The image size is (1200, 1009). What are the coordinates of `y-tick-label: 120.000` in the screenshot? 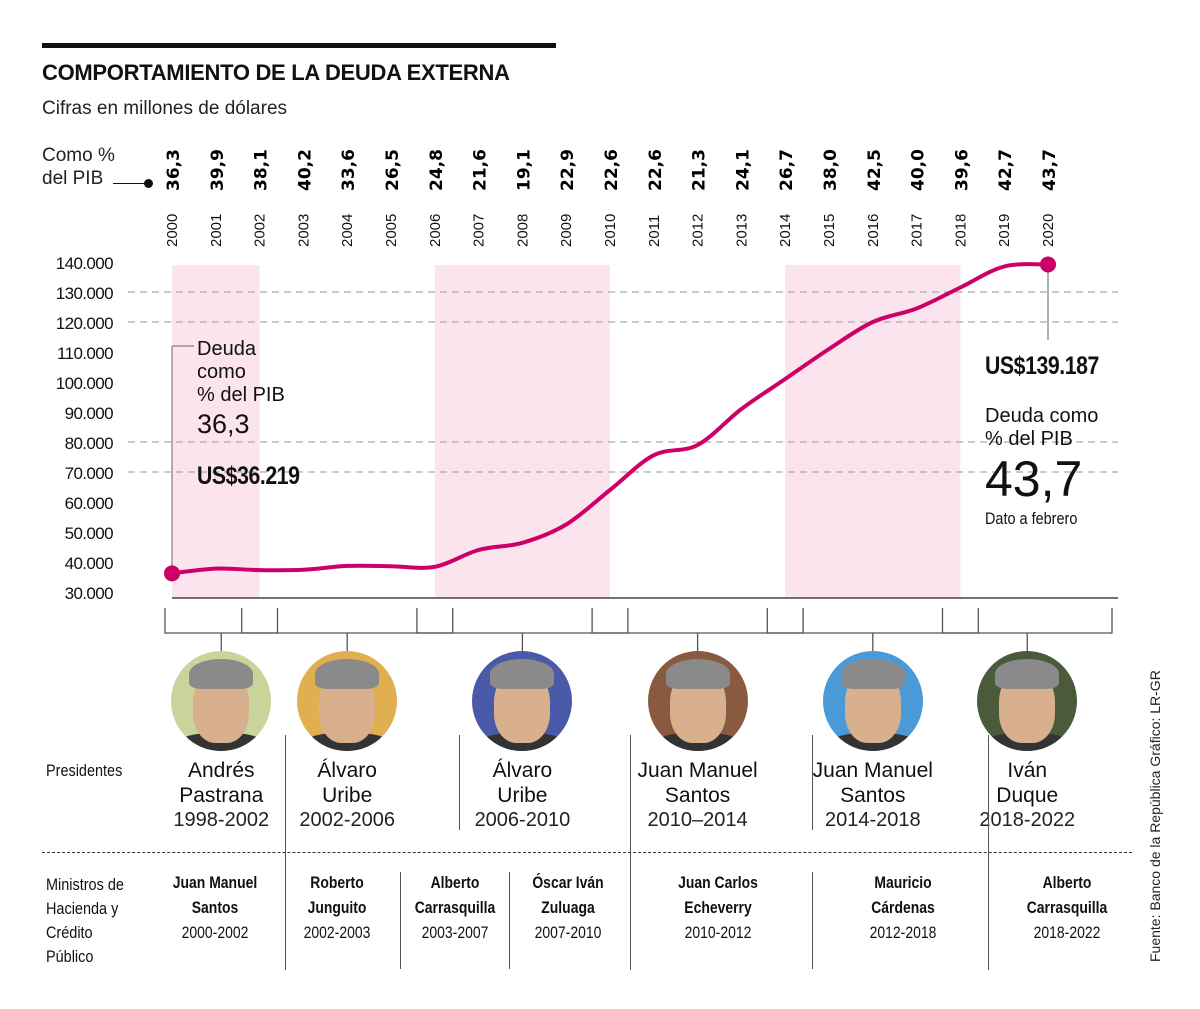 It's located at (84, 323).